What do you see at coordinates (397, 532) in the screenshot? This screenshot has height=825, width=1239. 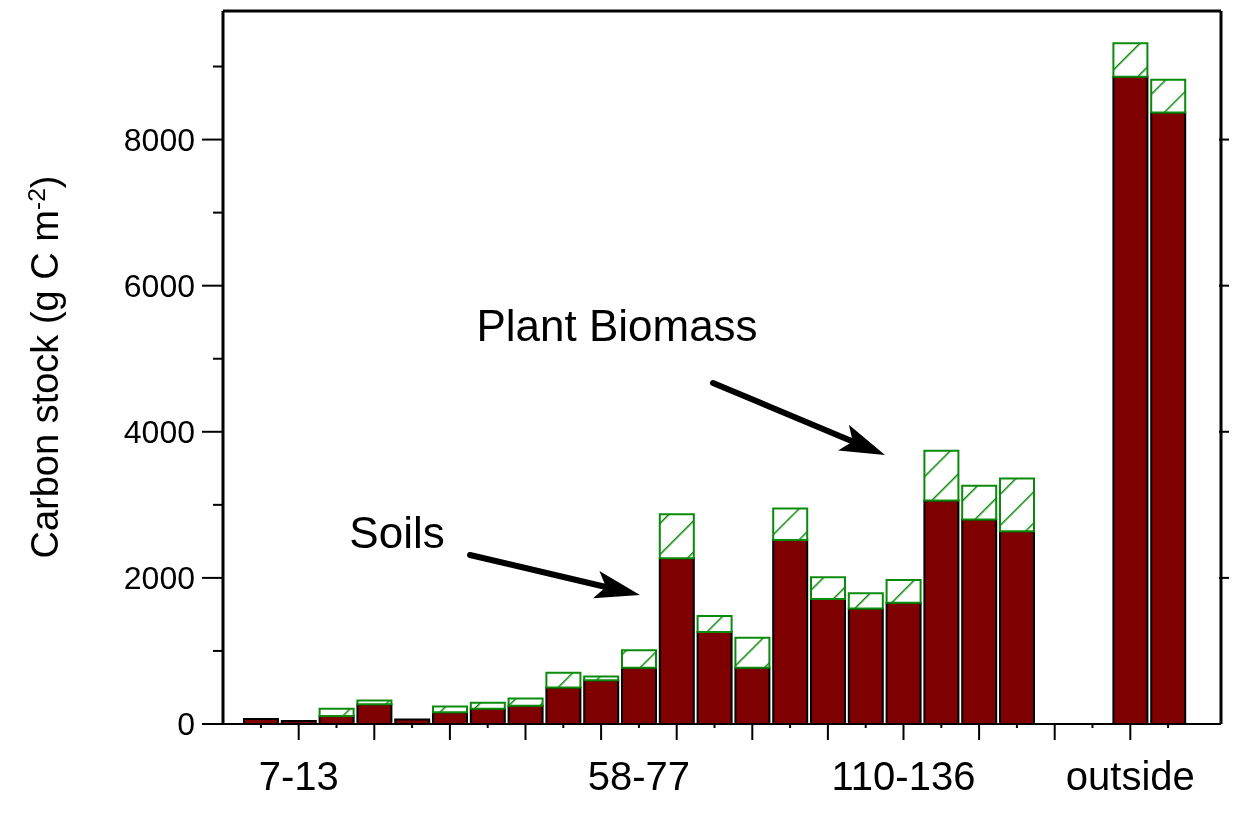 I see `annotation: Soils` at bounding box center [397, 532].